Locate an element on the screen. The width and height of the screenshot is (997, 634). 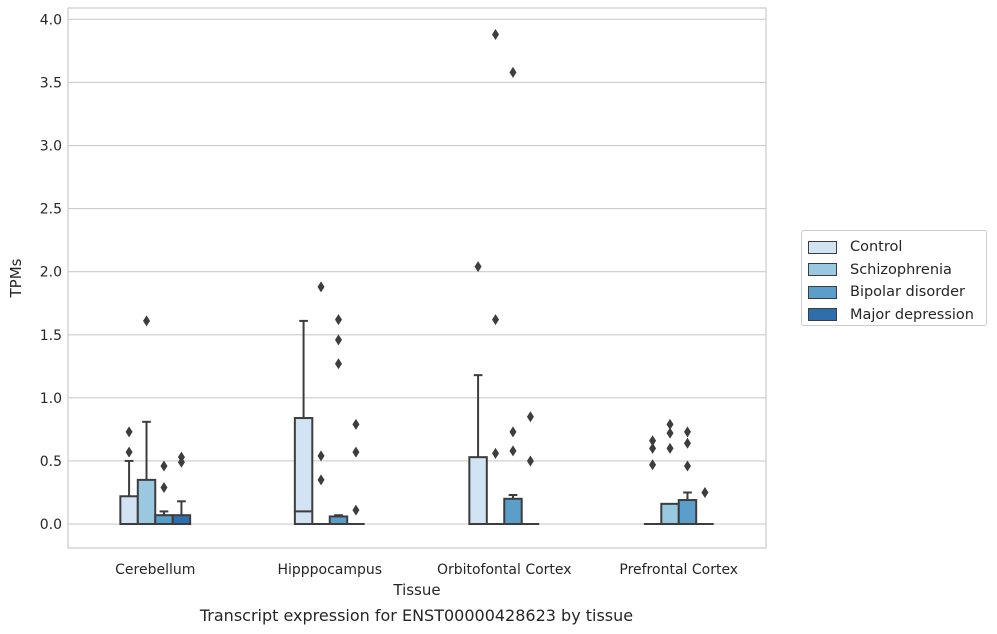
legend-item: Control is located at coordinates (897, 247).